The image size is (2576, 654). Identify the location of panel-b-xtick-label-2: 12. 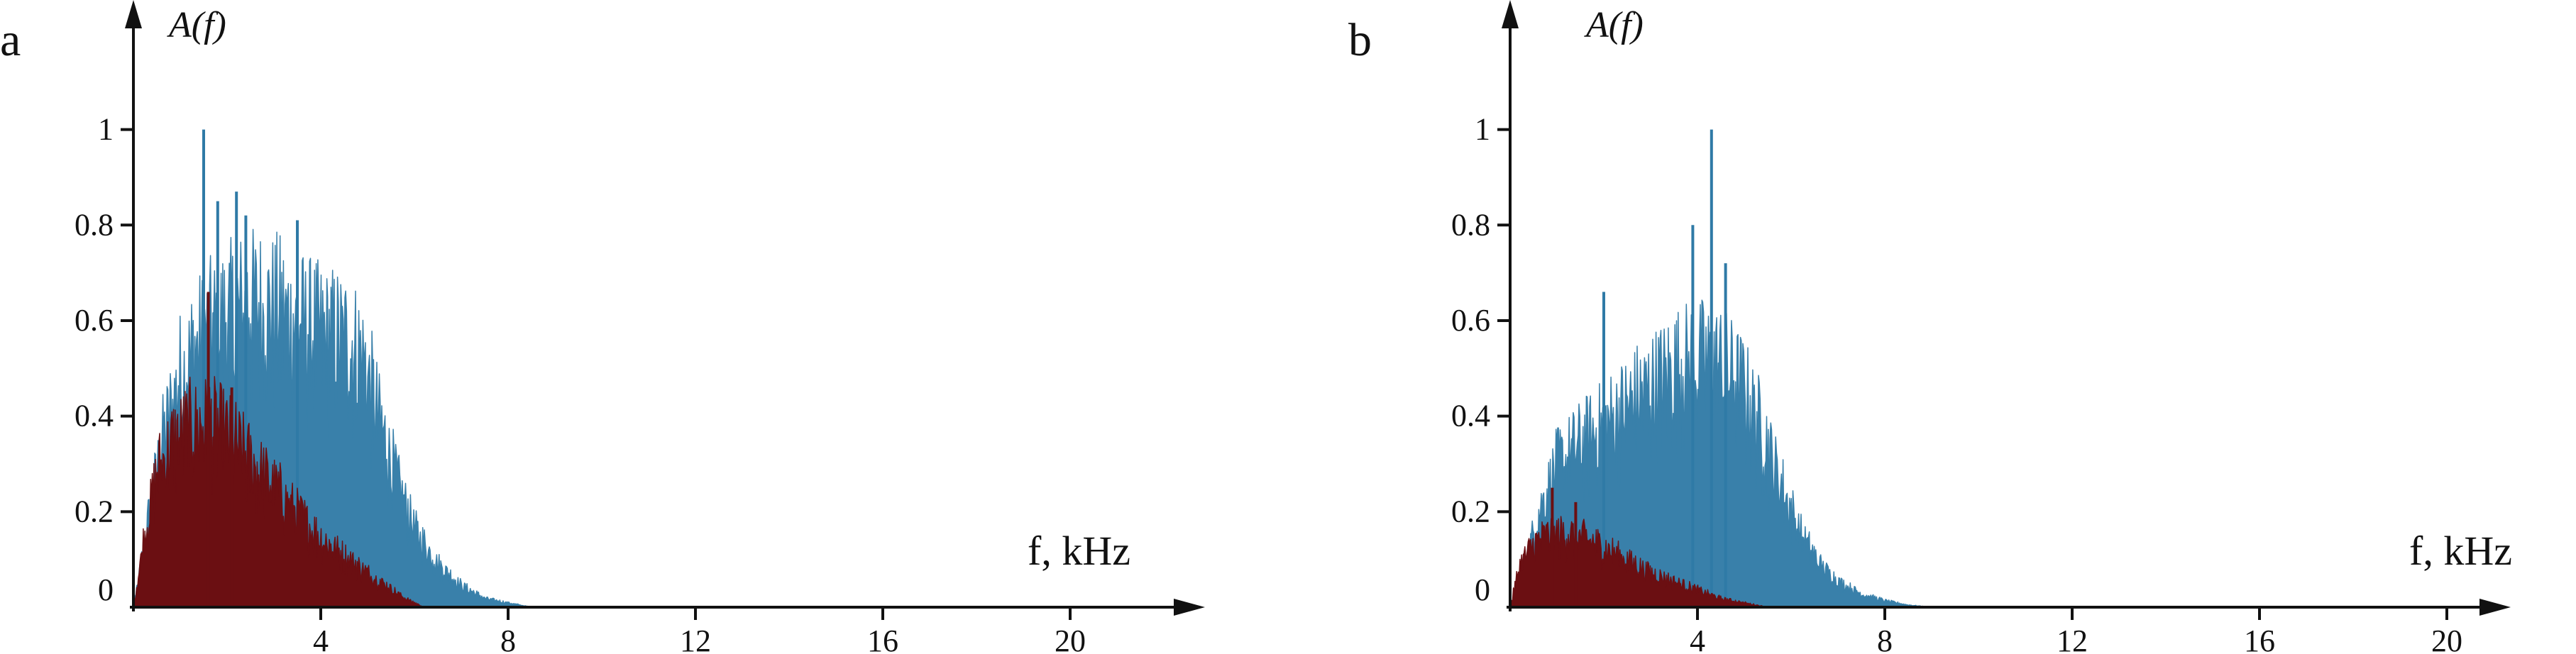
(2072, 638).